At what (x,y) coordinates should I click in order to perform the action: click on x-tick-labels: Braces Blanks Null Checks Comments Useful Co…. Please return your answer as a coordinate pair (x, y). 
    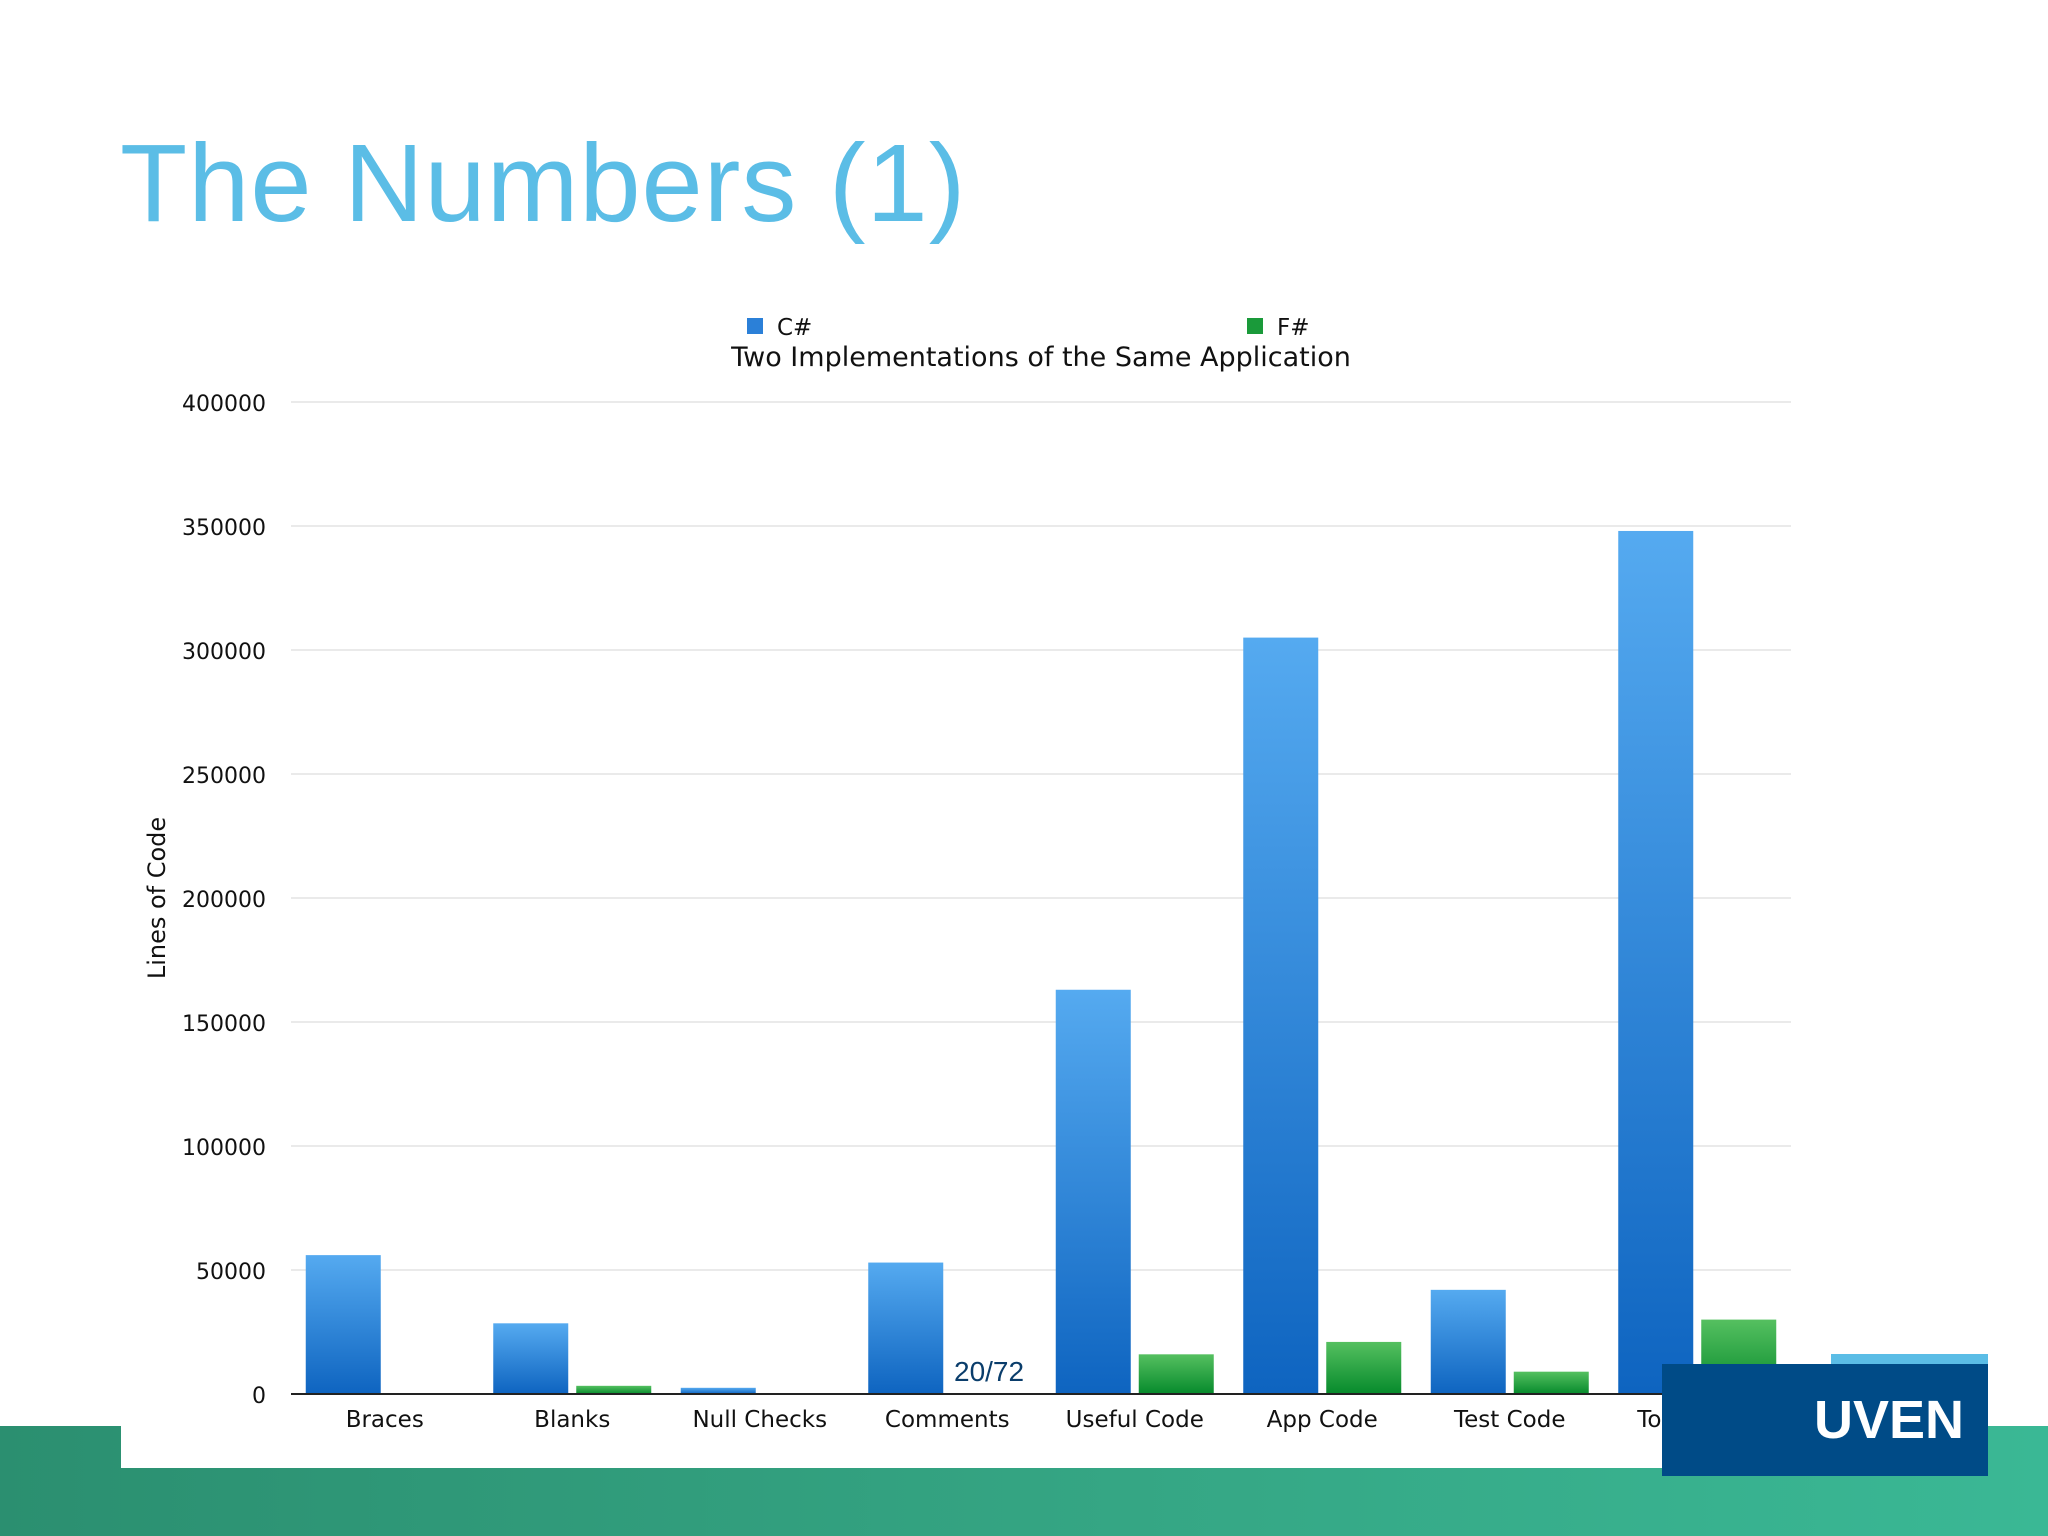
    Looking at the image, I should click on (1052, 1420).